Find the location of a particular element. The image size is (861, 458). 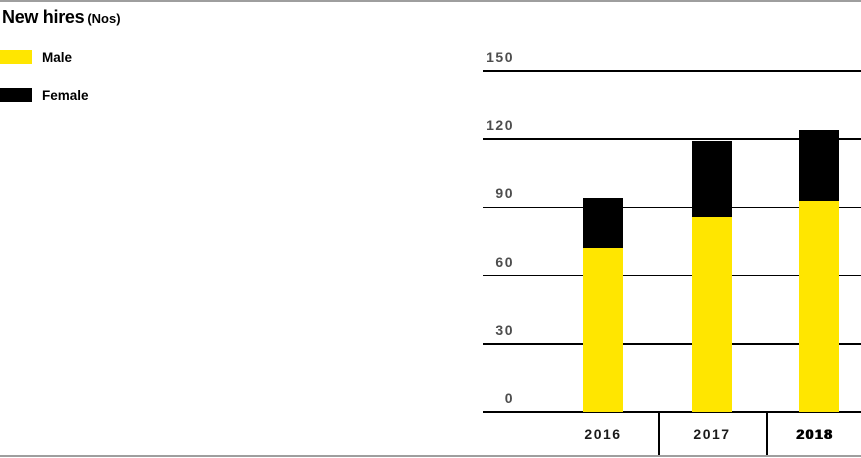

female-color-swatch is located at coordinates (16, 95).